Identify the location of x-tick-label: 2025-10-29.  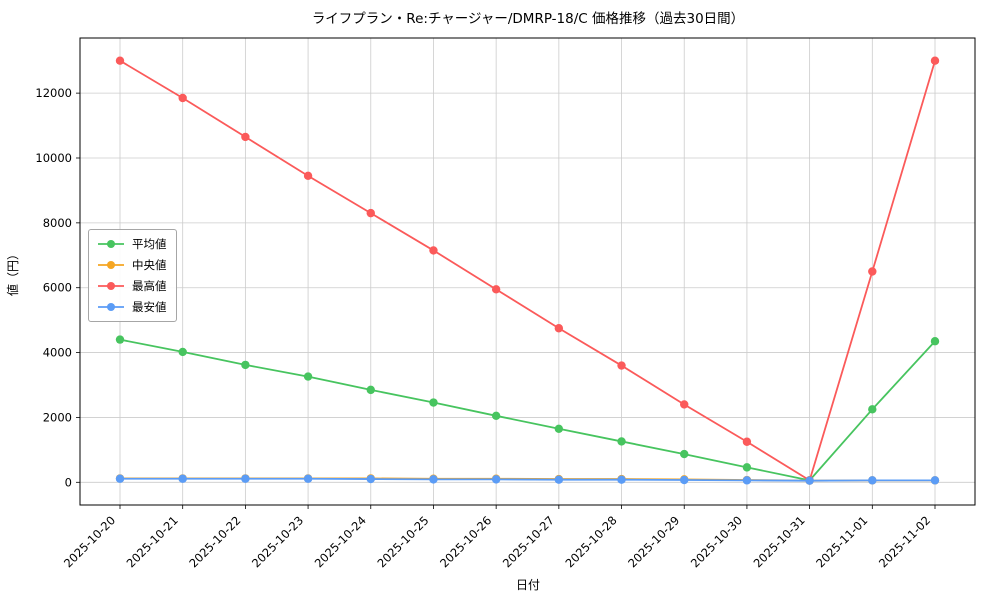
(653, 541).